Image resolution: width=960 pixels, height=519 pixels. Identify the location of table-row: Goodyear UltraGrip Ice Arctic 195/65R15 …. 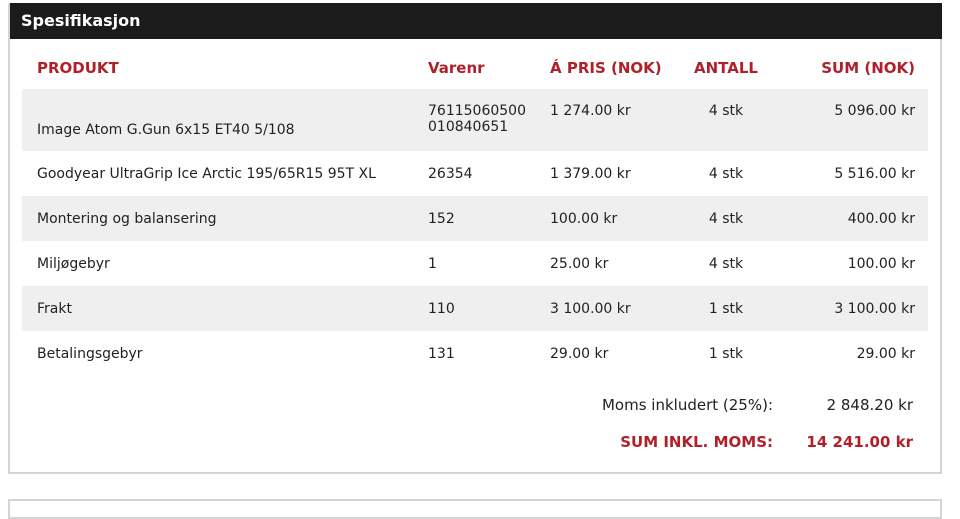
(475, 173).